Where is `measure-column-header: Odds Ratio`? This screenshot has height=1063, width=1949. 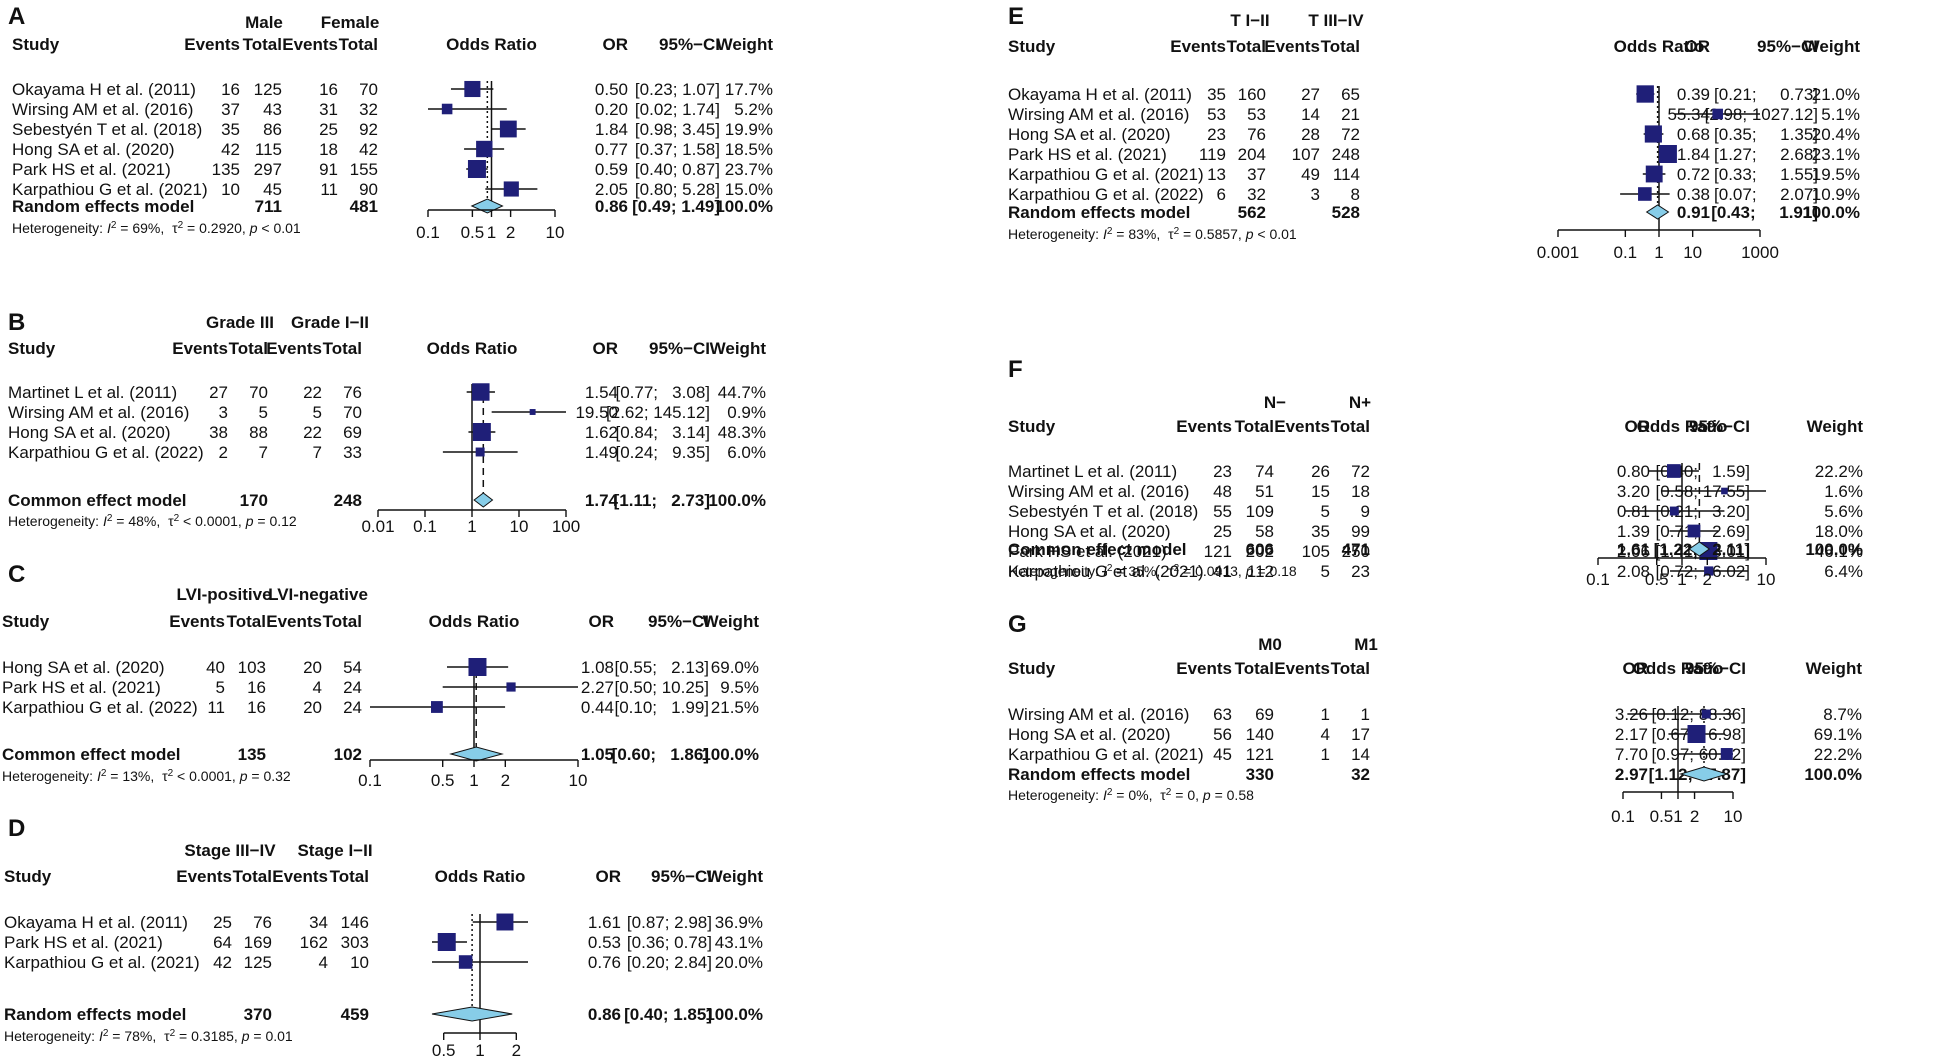 measure-column-header: Odds Ratio is located at coordinates (474, 621).